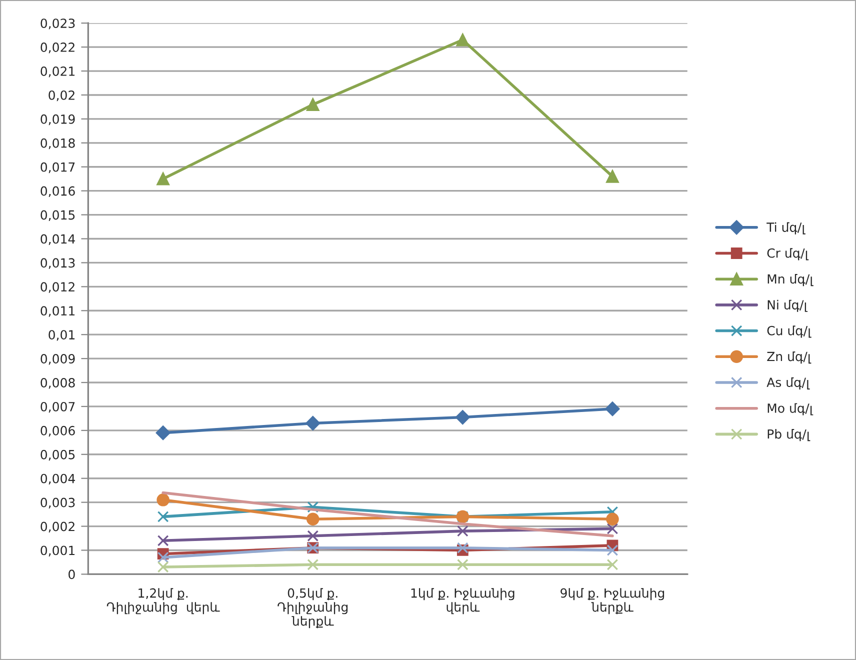 This screenshot has width=856, height=660. What do you see at coordinates (789, 332) in the screenshot?
I see `legend-label: Cu մգ/լ` at bounding box center [789, 332].